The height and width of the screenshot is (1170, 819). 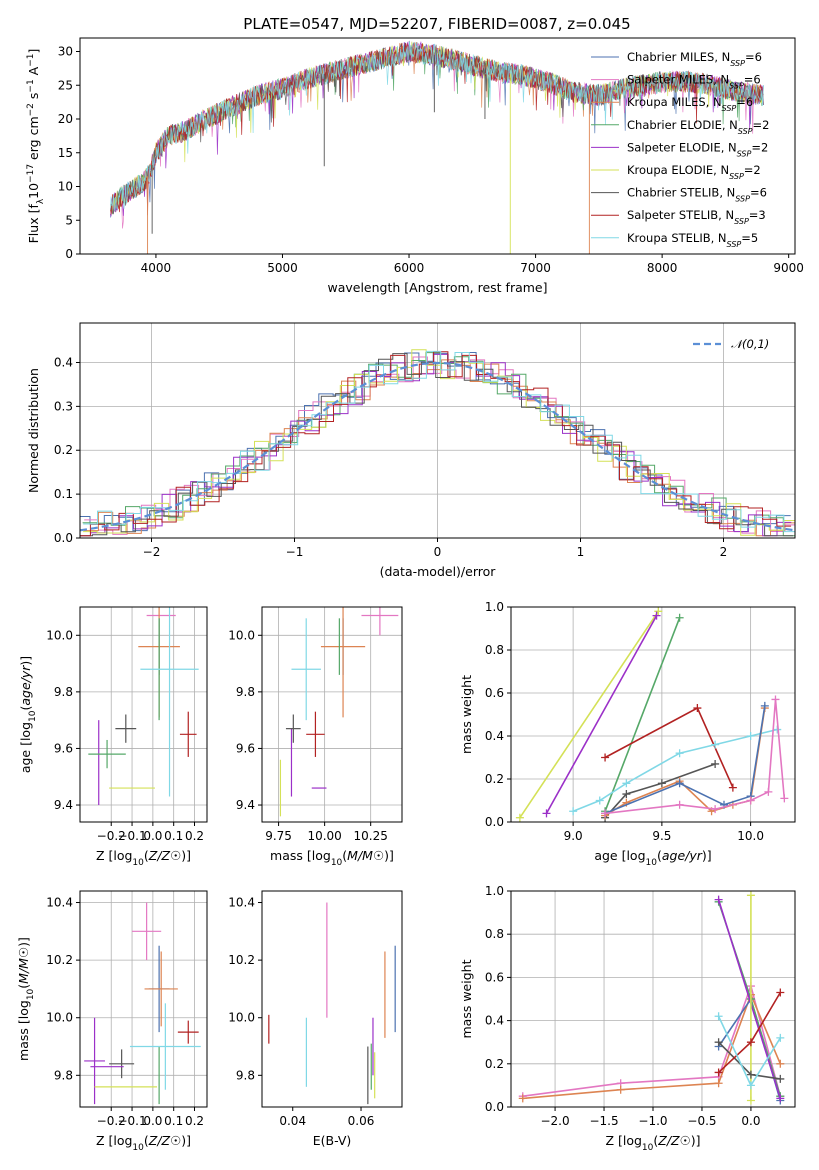 What do you see at coordinates (63, 748) in the screenshot?
I see `y-tick-label: 9.6` at bounding box center [63, 748].